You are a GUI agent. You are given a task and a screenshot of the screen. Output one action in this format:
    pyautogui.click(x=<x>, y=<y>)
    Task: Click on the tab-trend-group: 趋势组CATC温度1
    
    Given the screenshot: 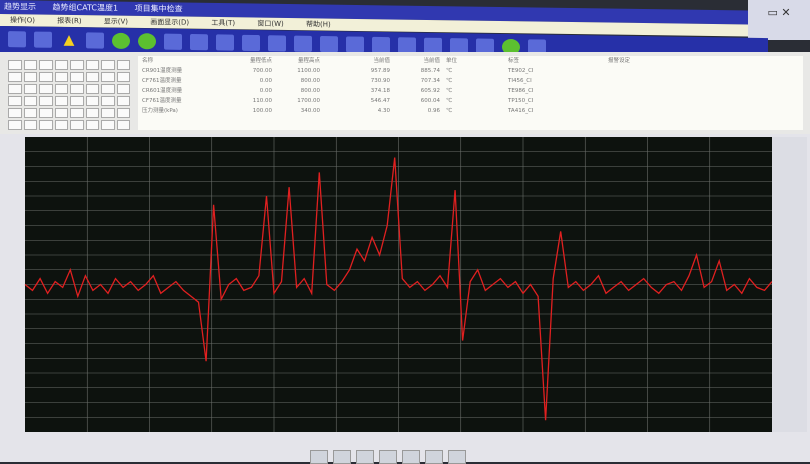 What is the action you would take?
    pyautogui.click(x=85, y=7)
    